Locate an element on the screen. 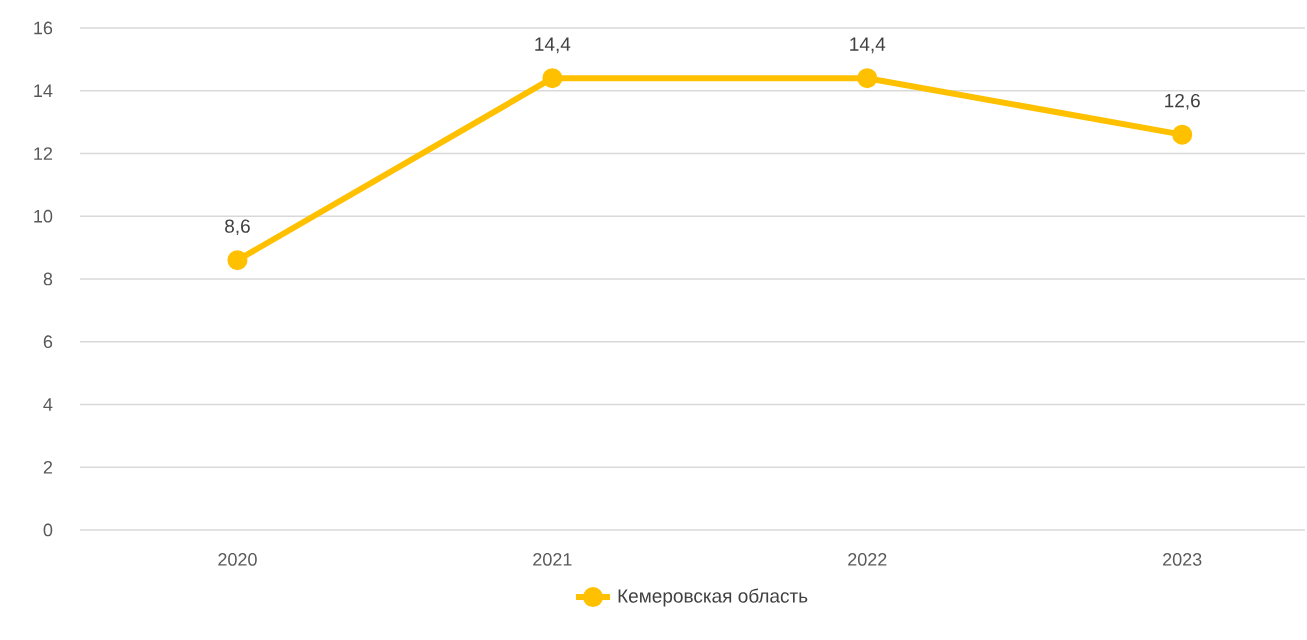 This screenshot has height=640, width=1307. x-tick-label: 2021 is located at coordinates (552, 559).